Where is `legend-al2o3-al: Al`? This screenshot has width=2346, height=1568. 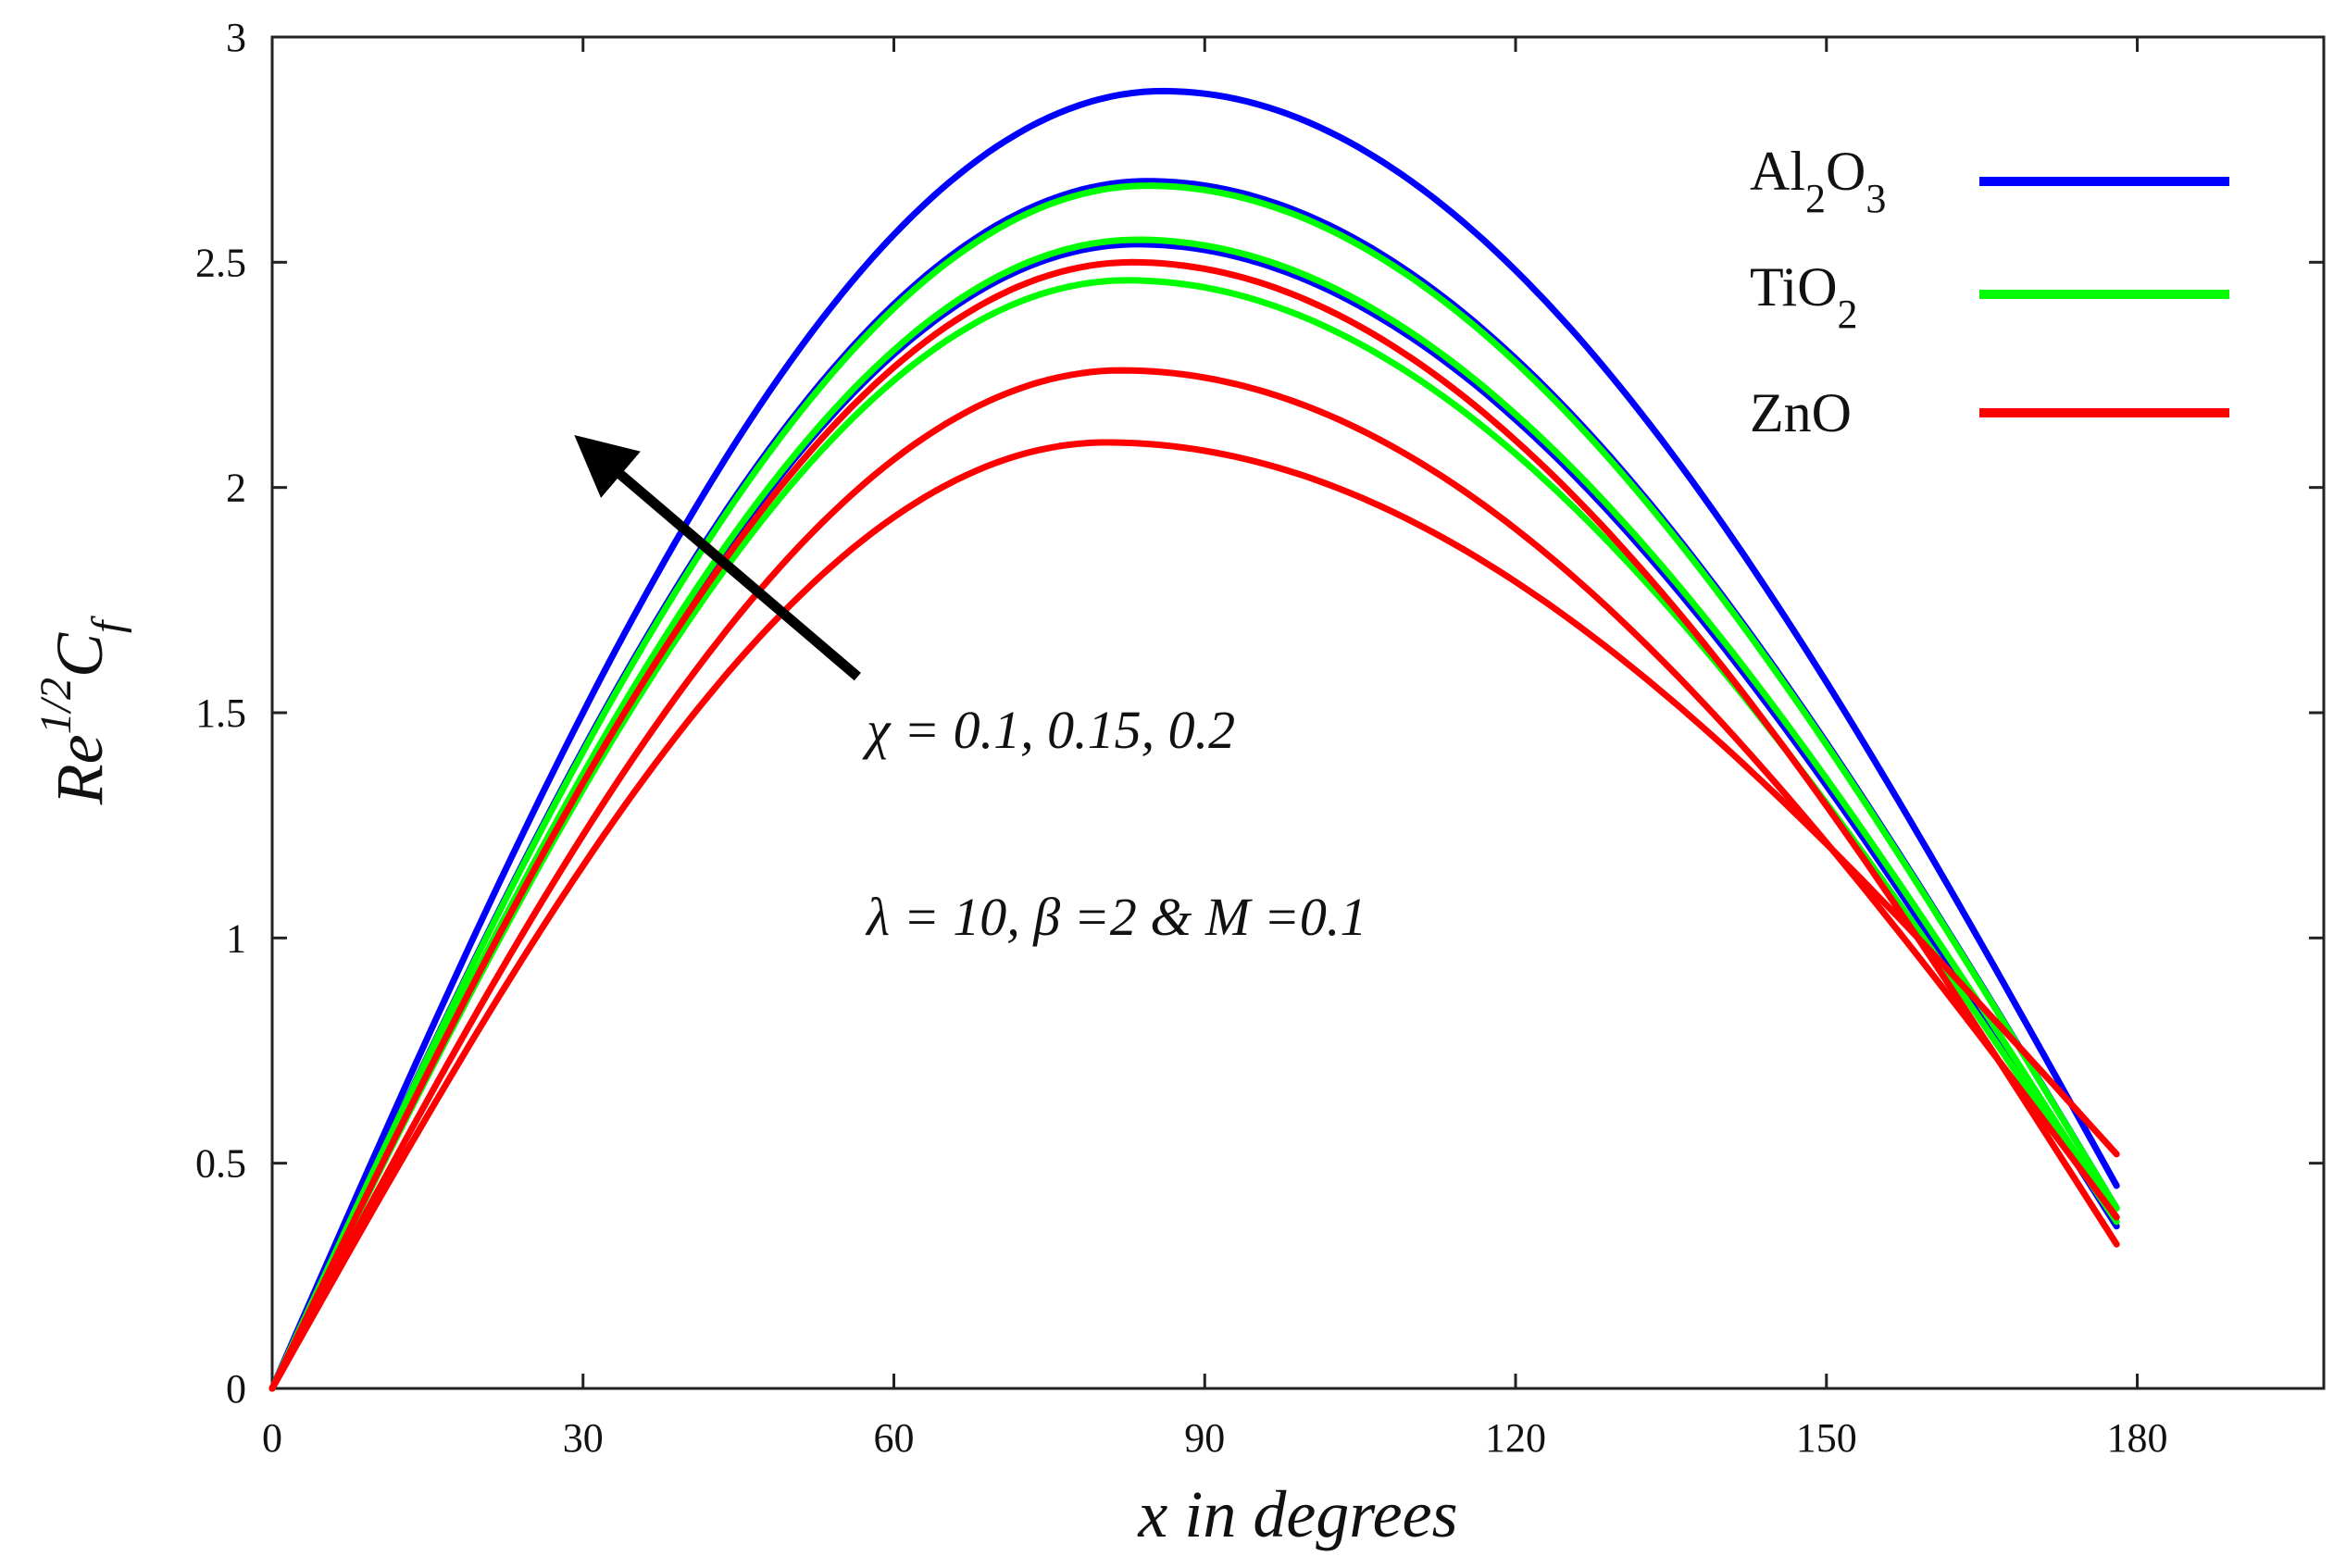 legend-al2o3-al: Al is located at coordinates (1777, 171).